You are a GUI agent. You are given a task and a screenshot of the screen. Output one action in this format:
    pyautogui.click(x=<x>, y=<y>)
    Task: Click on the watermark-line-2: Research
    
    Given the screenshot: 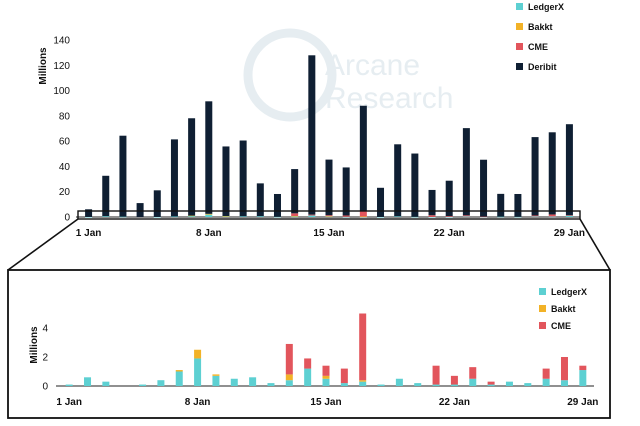 What is the action you would take?
    pyautogui.click(x=389, y=98)
    